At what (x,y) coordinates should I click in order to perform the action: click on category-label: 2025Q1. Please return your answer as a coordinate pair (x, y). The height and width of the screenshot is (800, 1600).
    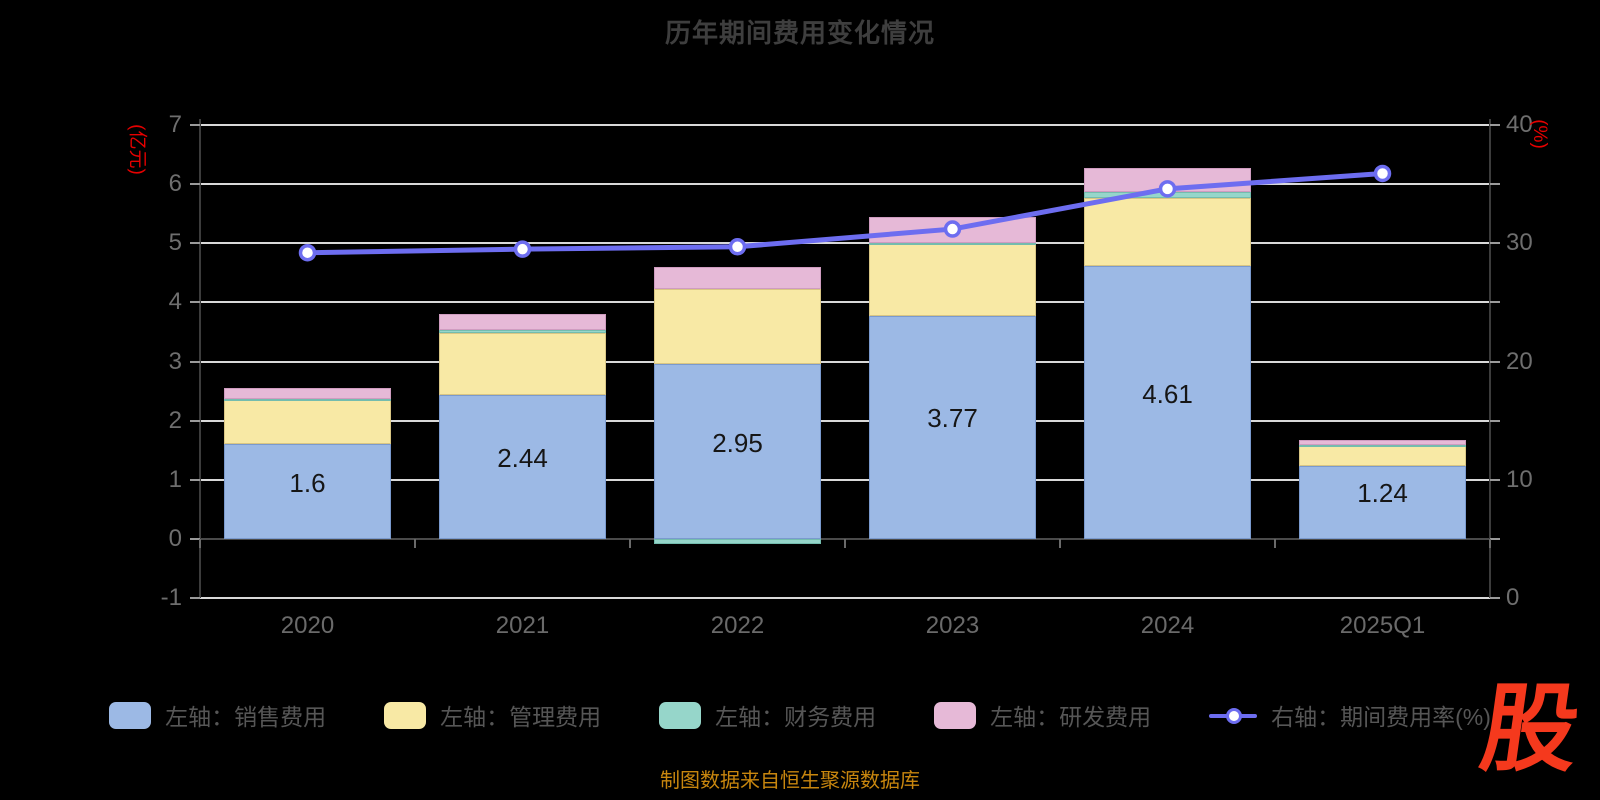
    Looking at the image, I should click on (1382, 625).